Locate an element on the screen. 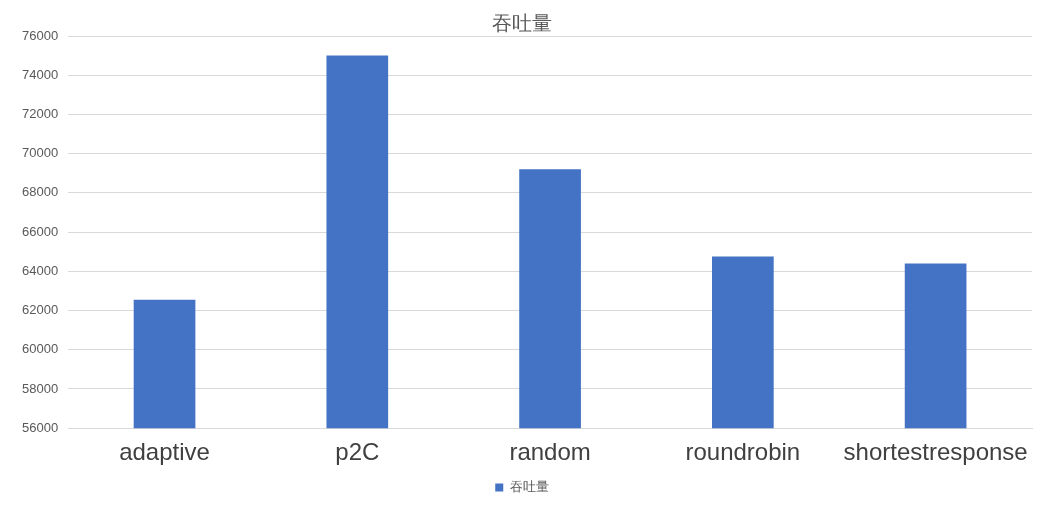  x-tick-label: p2C is located at coordinates (357, 452).